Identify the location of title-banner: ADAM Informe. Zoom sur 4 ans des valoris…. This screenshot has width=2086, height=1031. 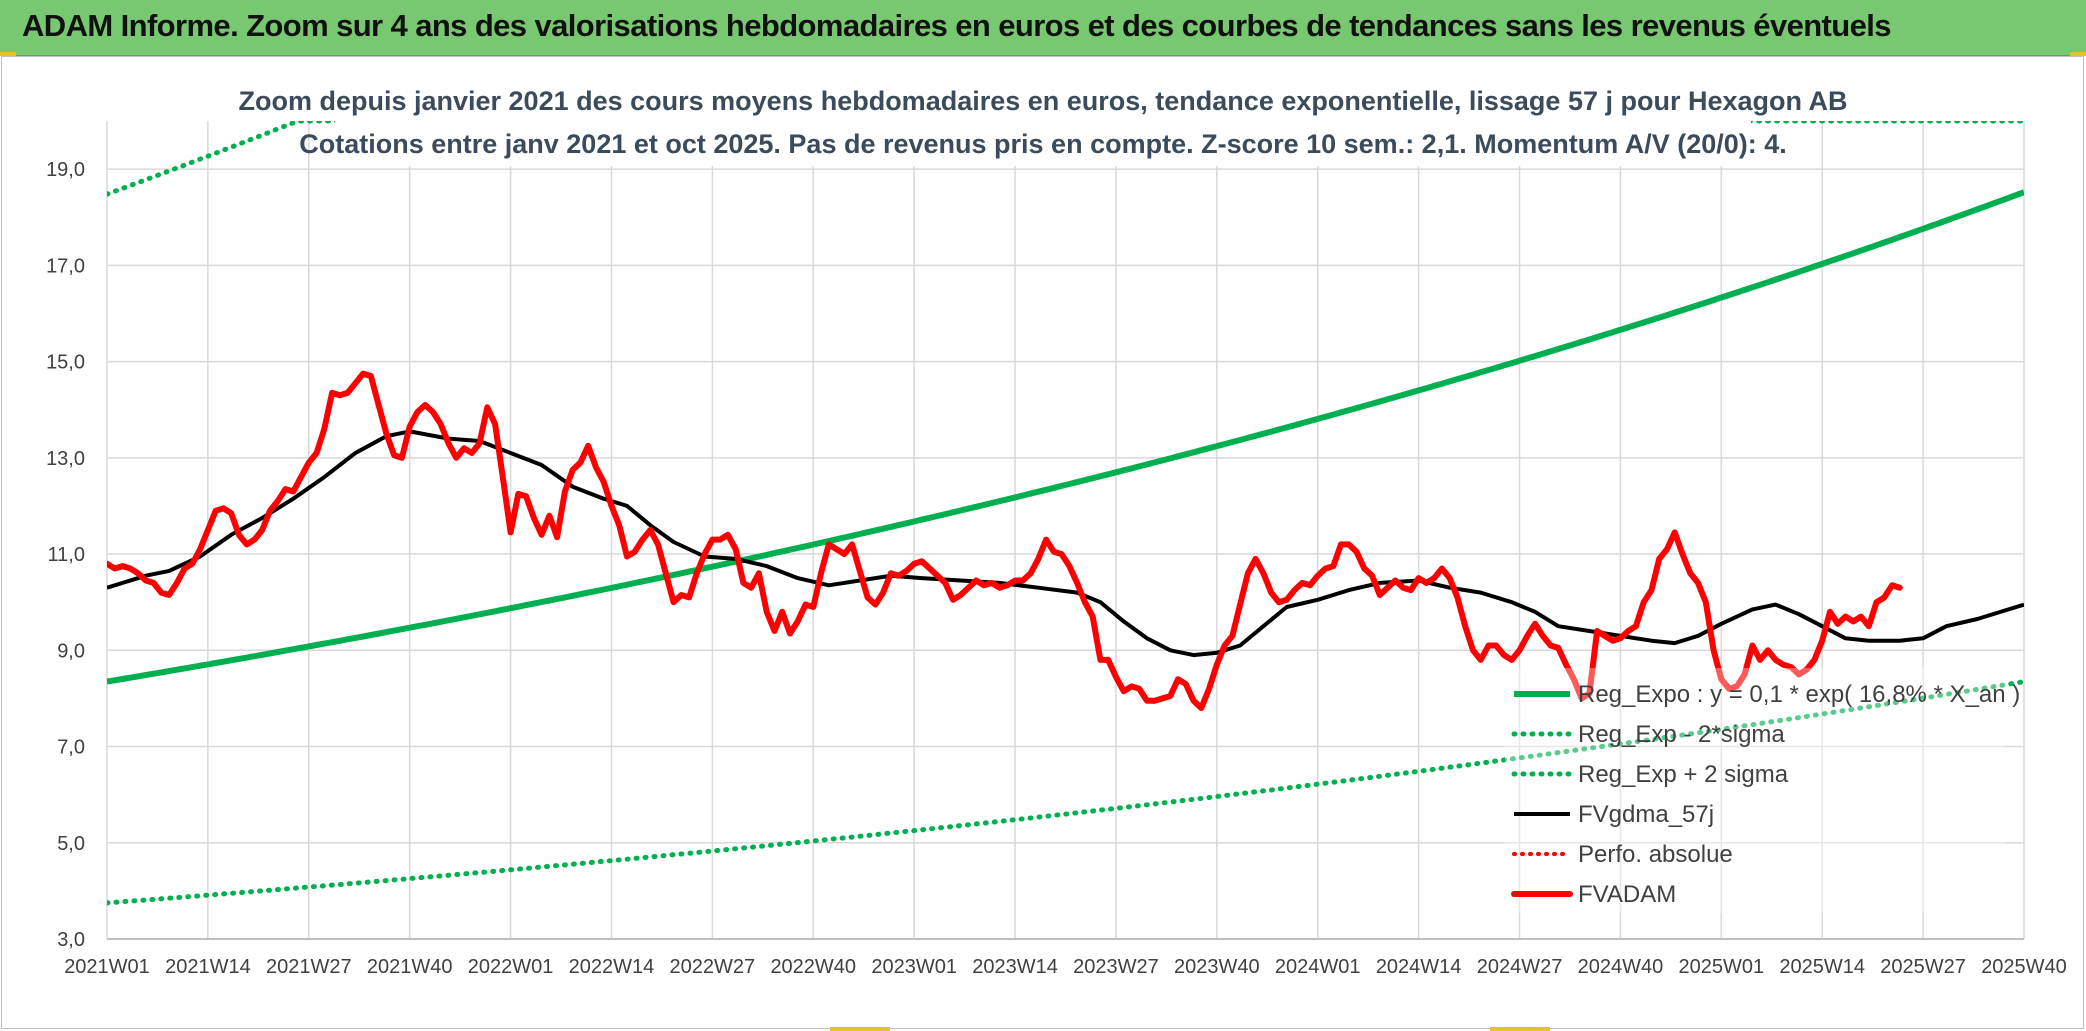
(1043, 28).